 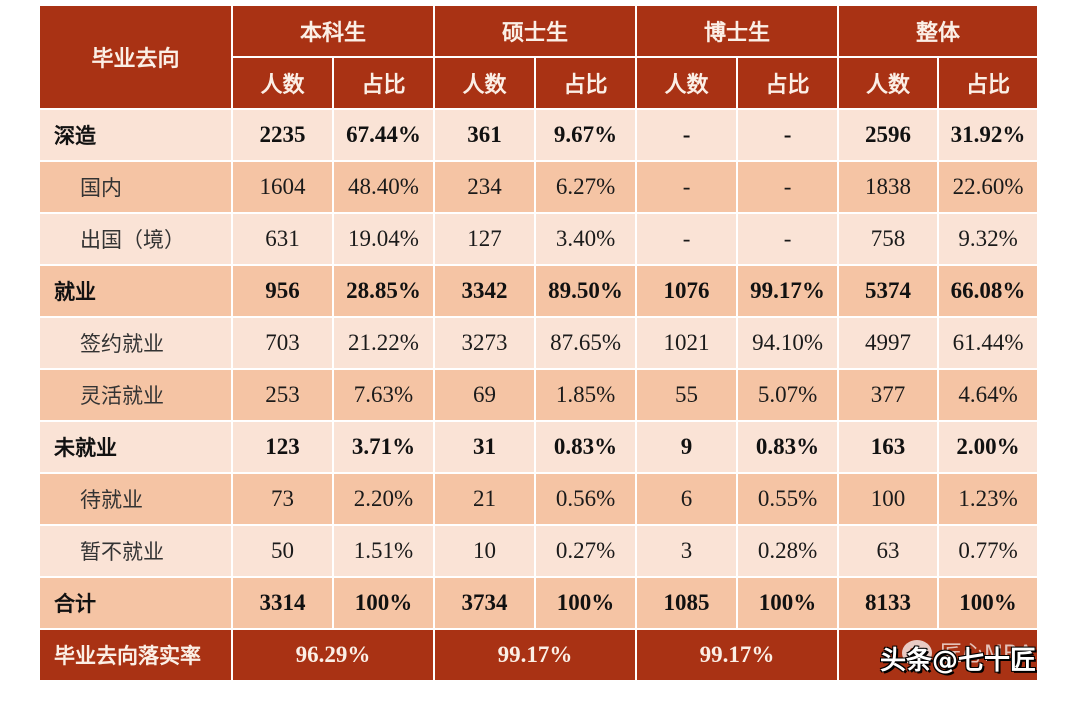 What do you see at coordinates (888, 291) in the screenshot?
I see `cell-count: 5374` at bounding box center [888, 291].